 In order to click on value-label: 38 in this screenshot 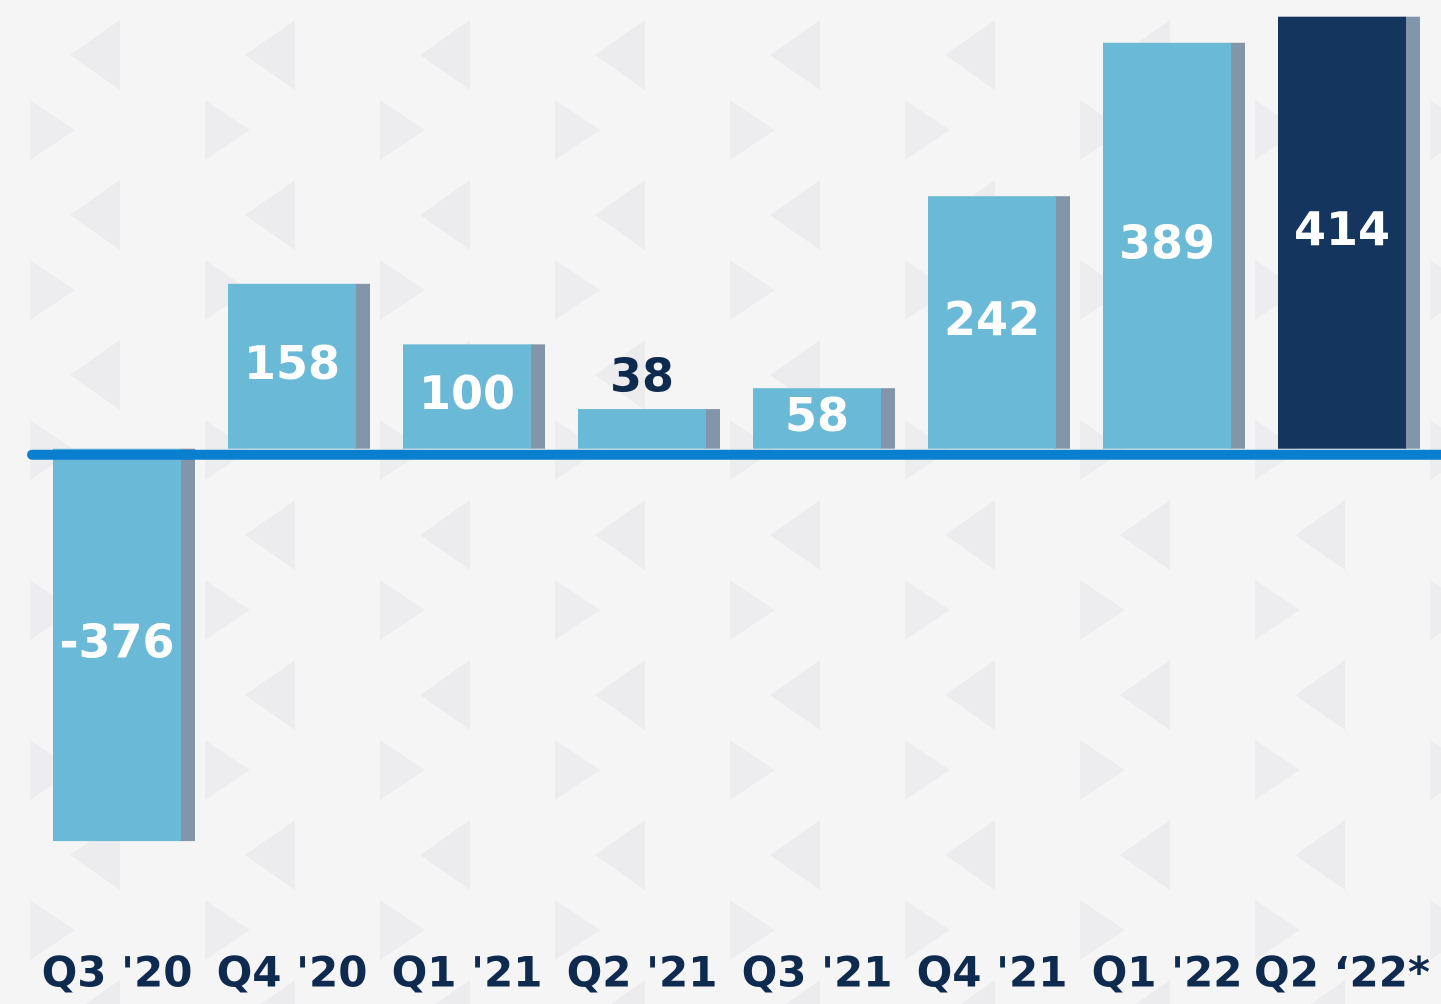, I will do `click(642, 376)`.